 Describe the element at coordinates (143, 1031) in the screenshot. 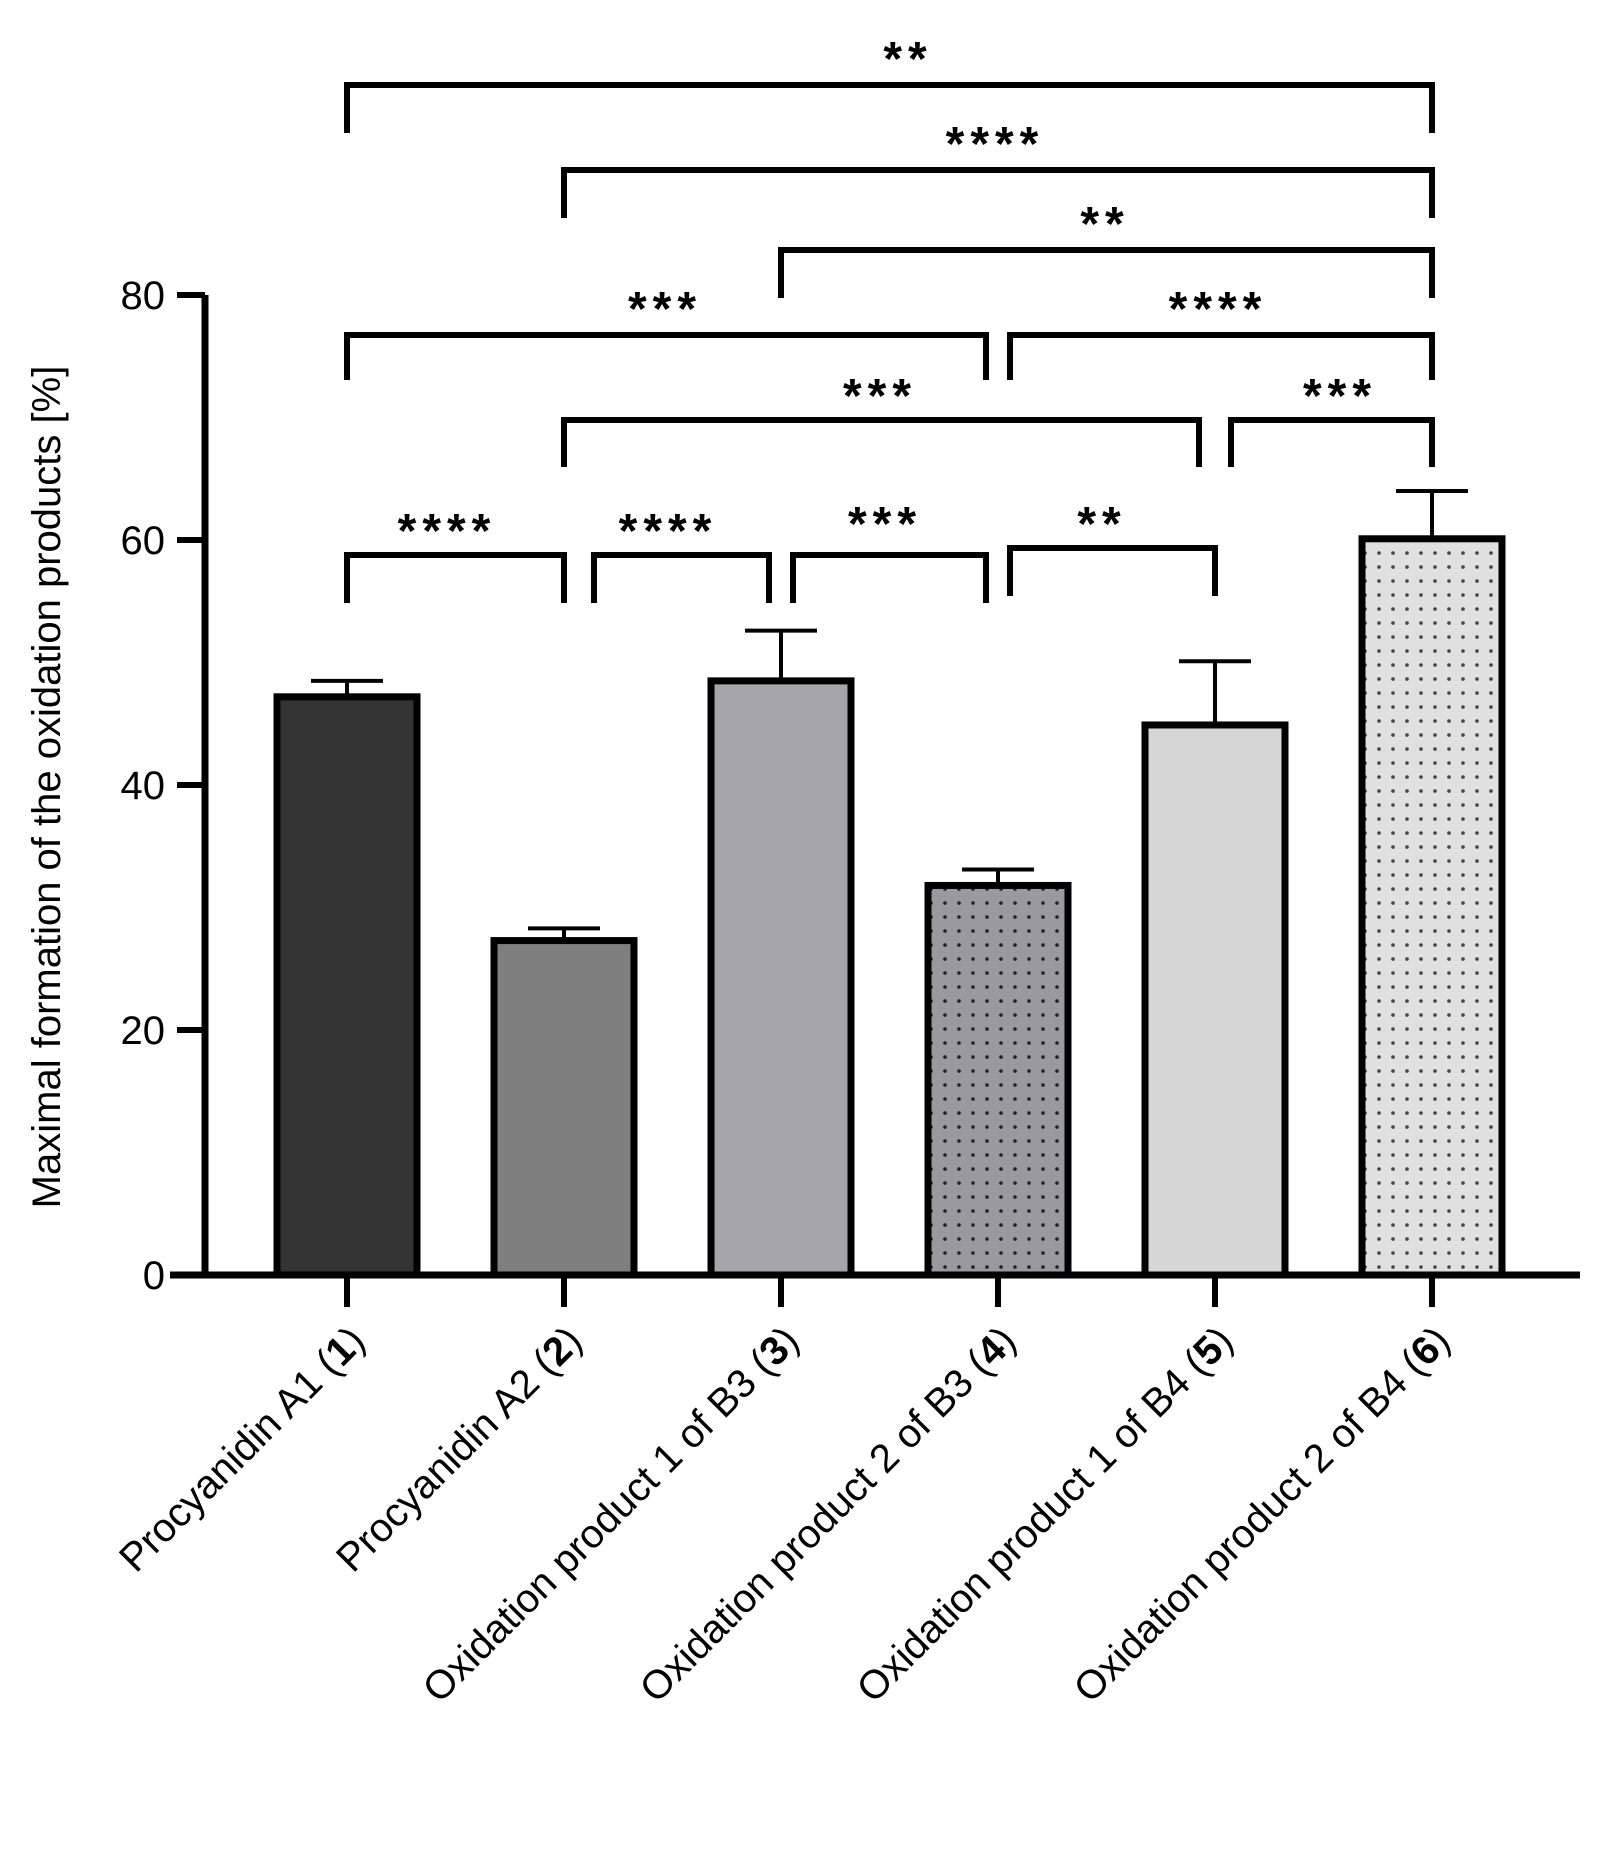

I see `y-tick-label: 20` at that location.